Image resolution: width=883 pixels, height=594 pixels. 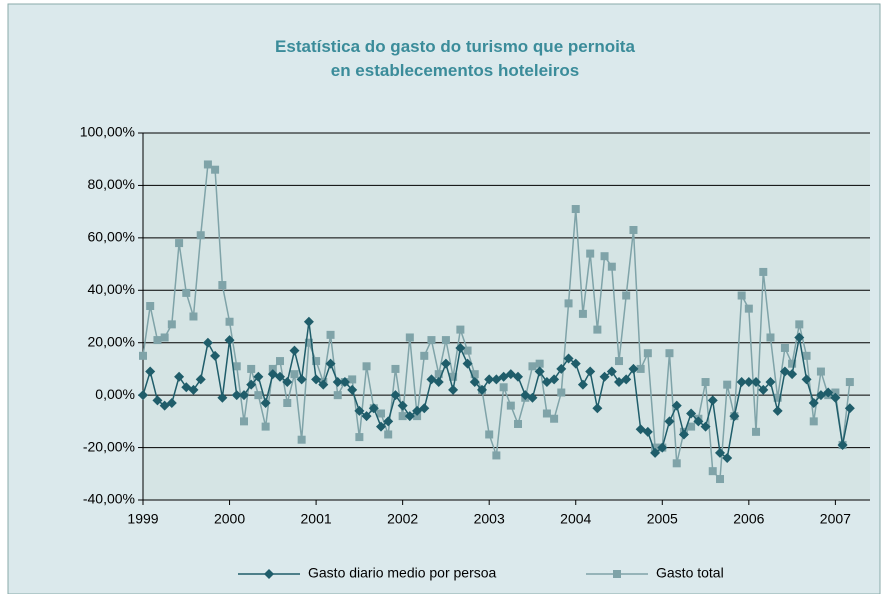 What do you see at coordinates (662, 519) in the screenshot?
I see `x-tick-label: 2005` at bounding box center [662, 519].